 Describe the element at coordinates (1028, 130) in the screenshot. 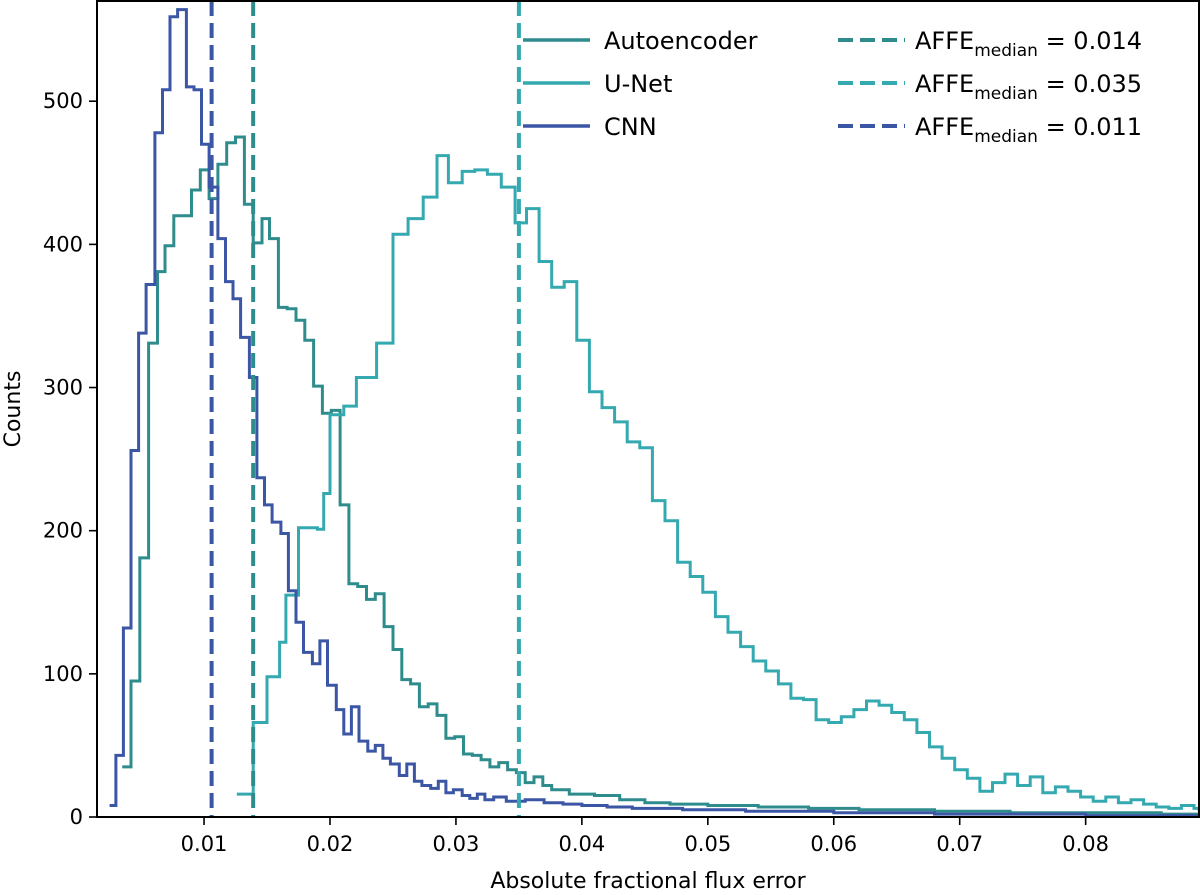

I see `legend-median-label-cnn: AFFEmedian = 0.011` at that location.